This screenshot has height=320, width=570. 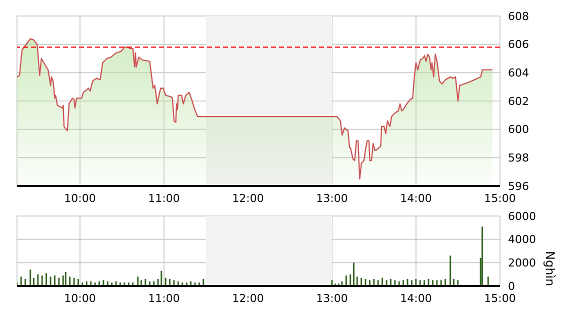 What do you see at coordinates (518, 129) in the screenshot?
I see `y-tick-label: 600` at bounding box center [518, 129].